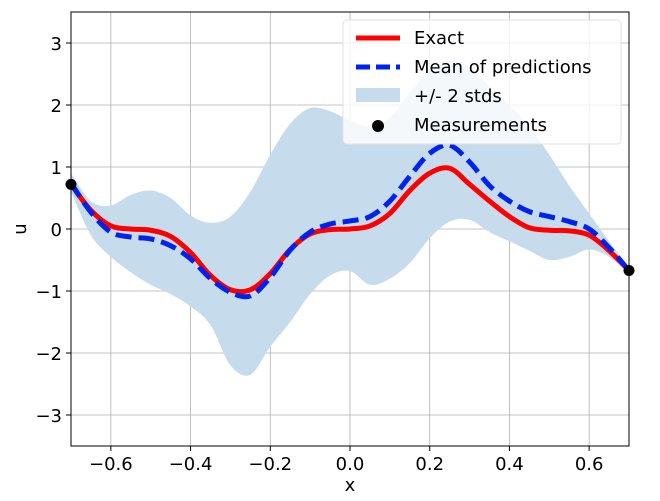 The height and width of the screenshot is (501, 660). What do you see at coordinates (378, 126) in the screenshot?
I see `legend-measurement-swatch` at bounding box center [378, 126].